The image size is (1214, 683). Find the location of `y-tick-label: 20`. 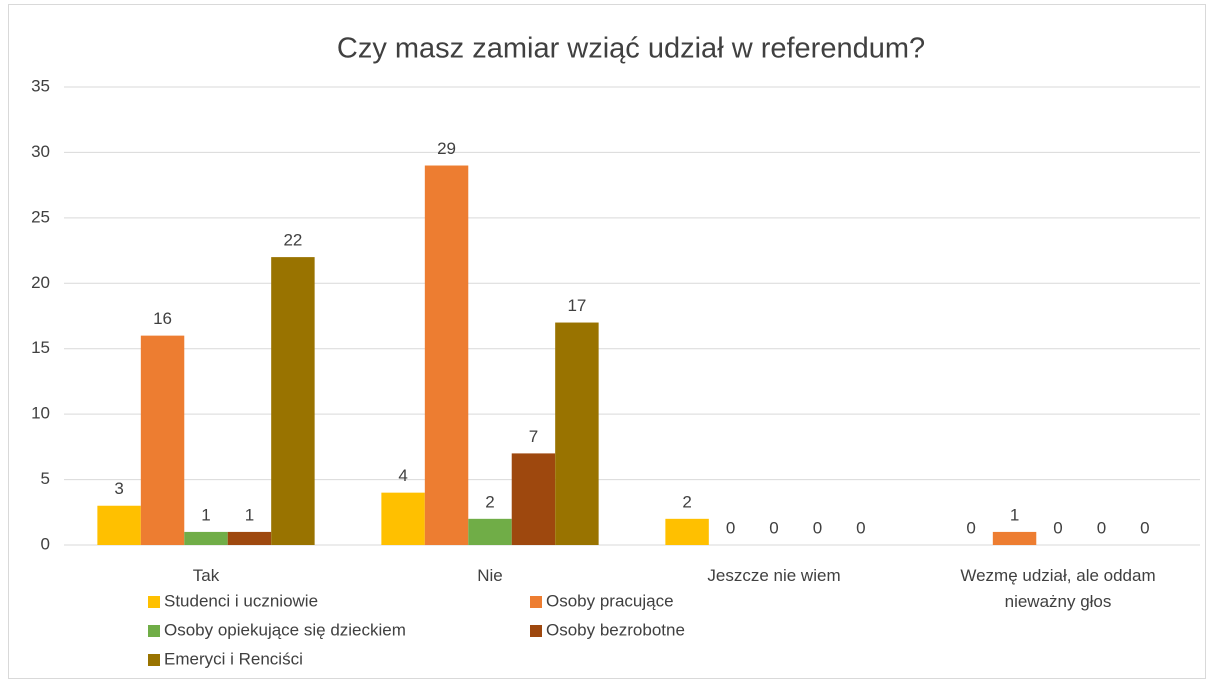

y-tick-label: 20 is located at coordinates (40, 282).